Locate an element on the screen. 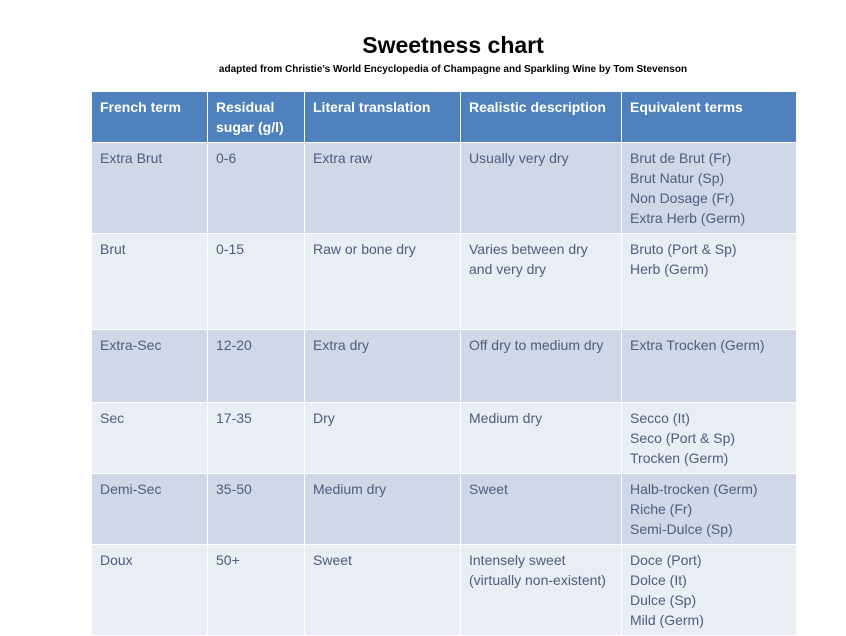 This screenshot has width=846, height=636. table-cell: Bruto (Port & Sp) Herb (Germ) is located at coordinates (709, 281).